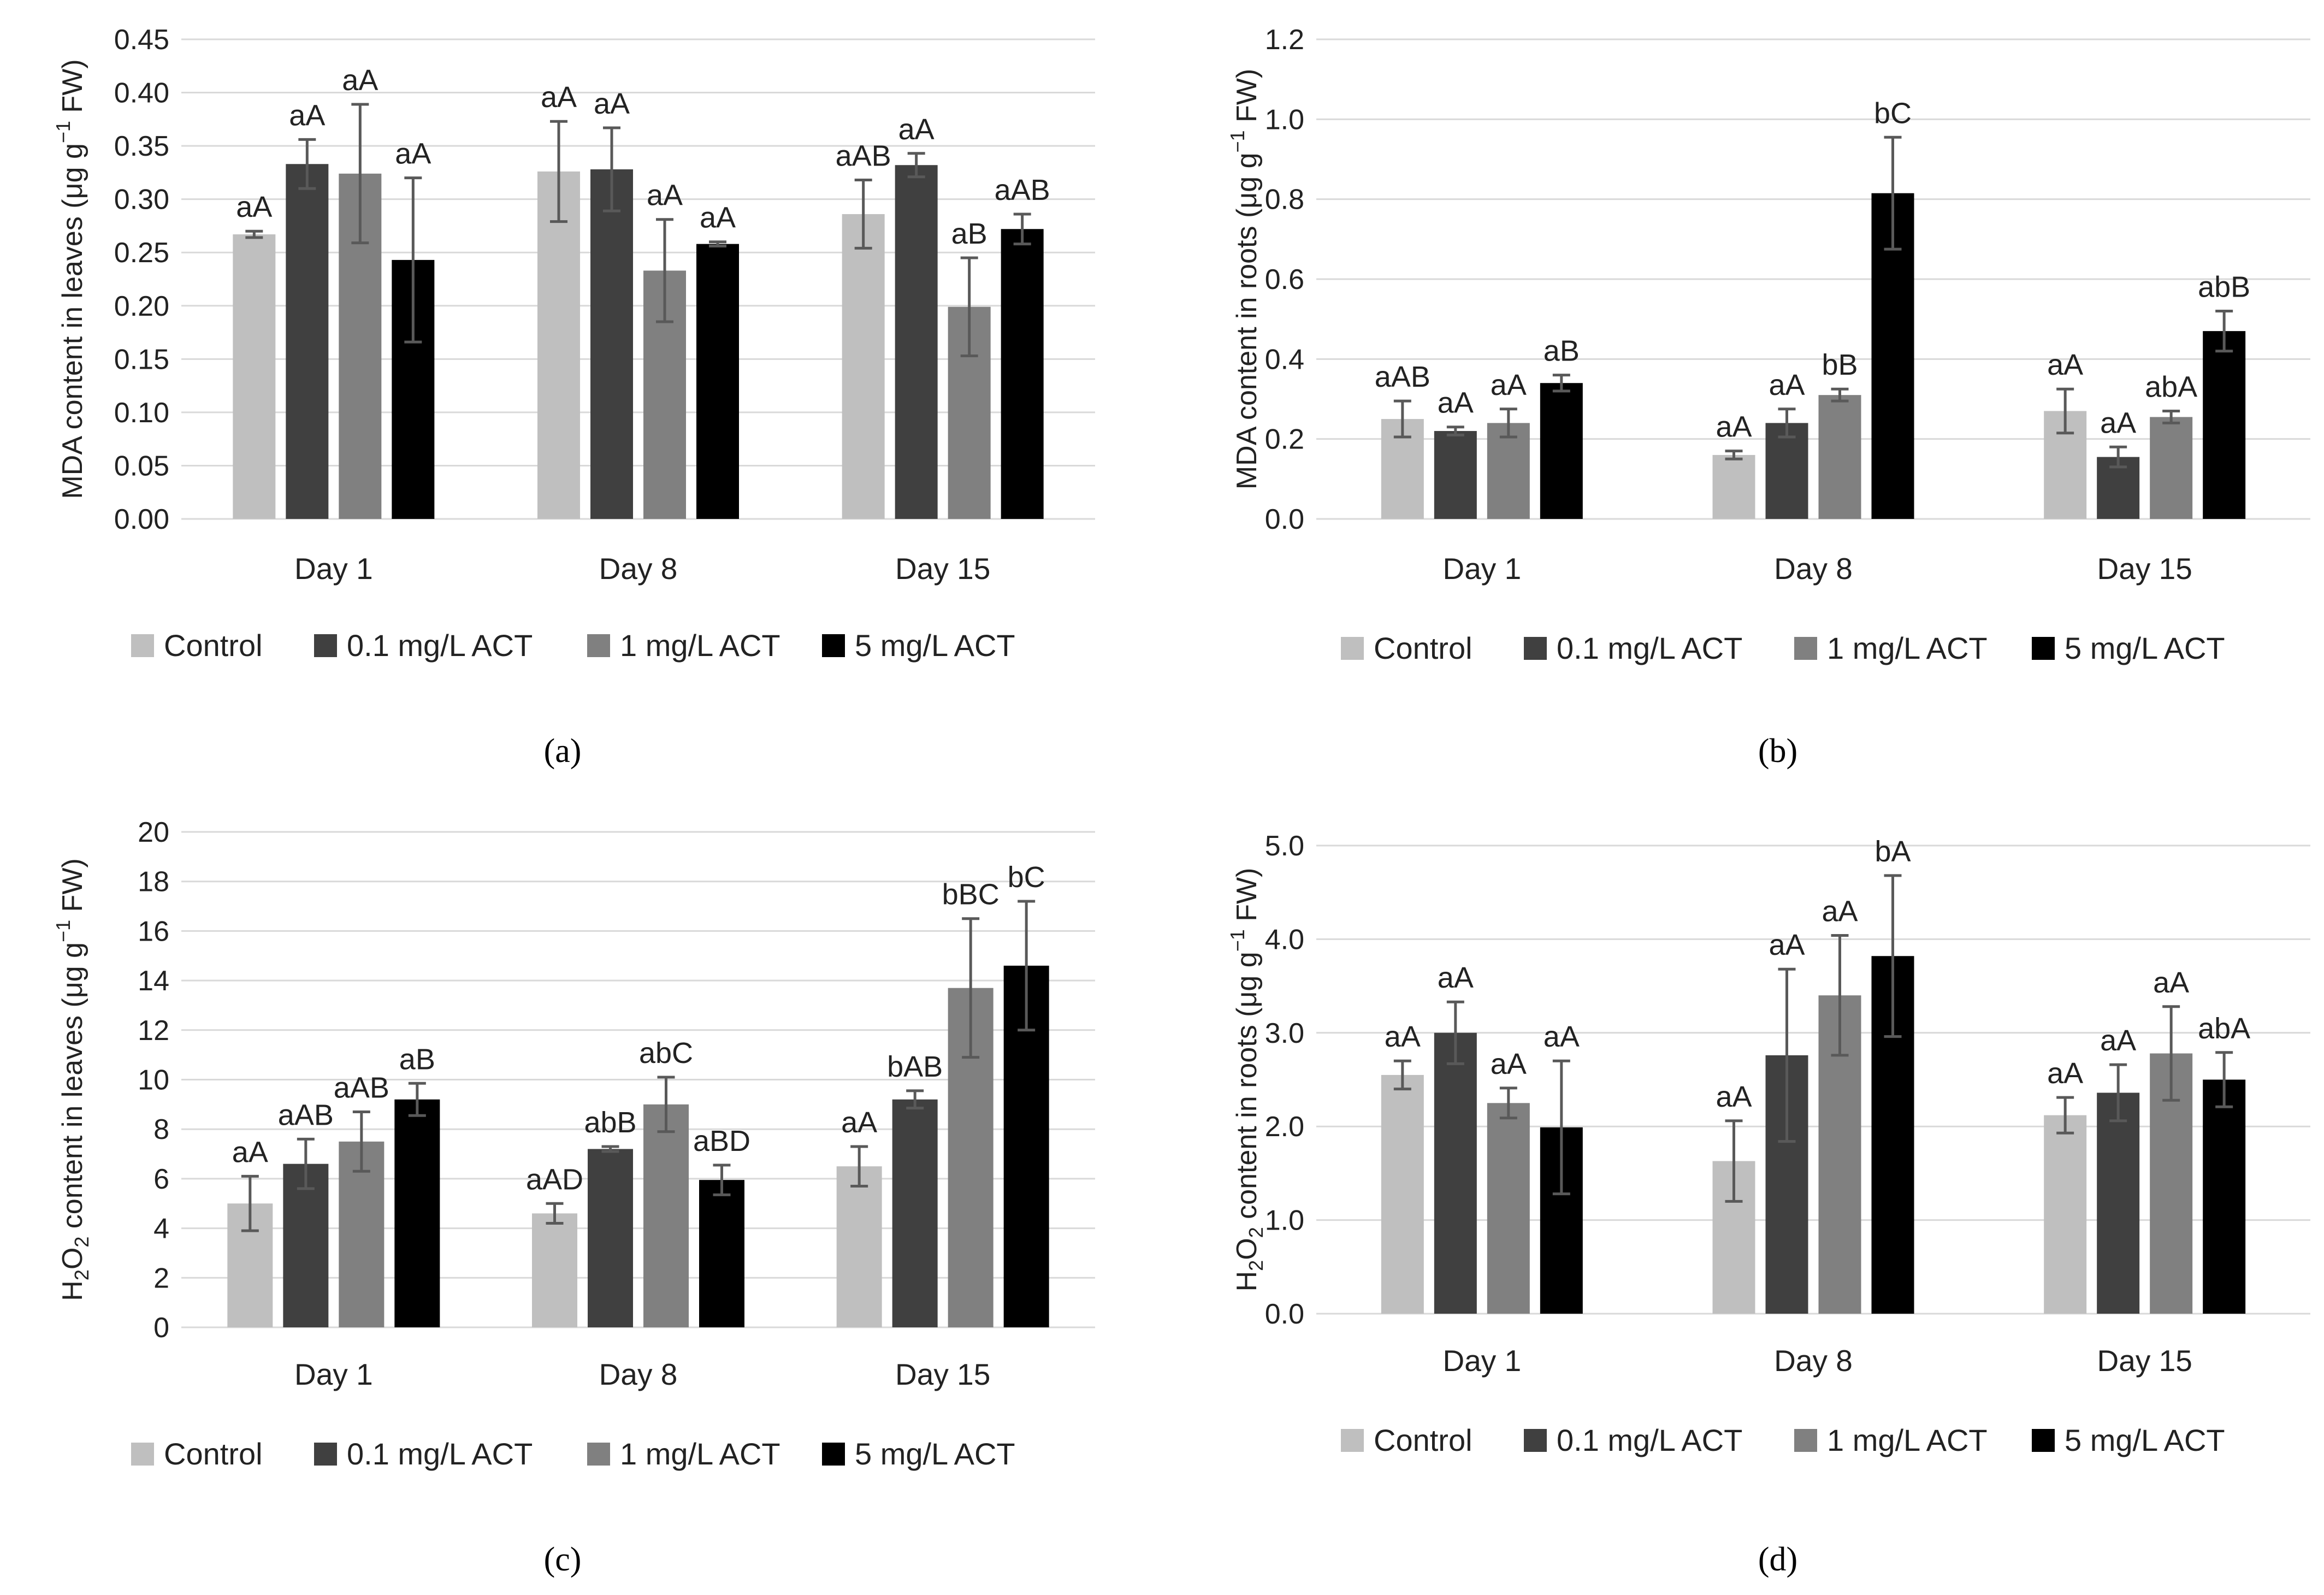 The height and width of the screenshot is (1595, 2324). Describe the element at coordinates (1285, 519) in the screenshot. I see `y-tick-label: 0.0` at that location.